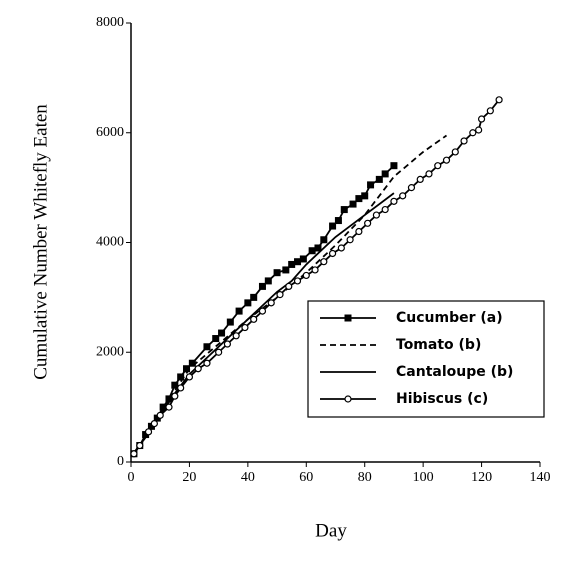 The height and width of the screenshot is (569, 571). I want to click on x-tick-label: 20, so click(189, 477).